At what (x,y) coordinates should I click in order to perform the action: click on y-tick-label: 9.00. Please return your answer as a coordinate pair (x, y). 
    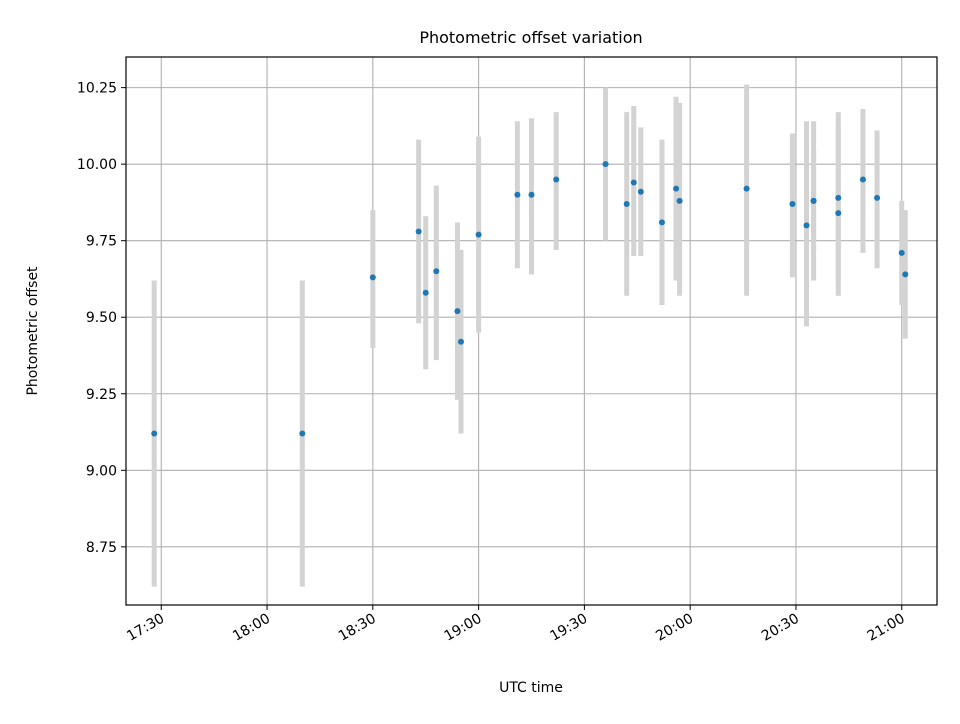
    Looking at the image, I should click on (101, 471).